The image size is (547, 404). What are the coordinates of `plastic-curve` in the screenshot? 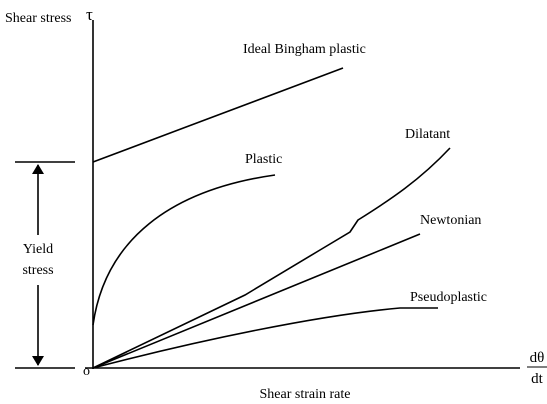 It's located at (184, 250).